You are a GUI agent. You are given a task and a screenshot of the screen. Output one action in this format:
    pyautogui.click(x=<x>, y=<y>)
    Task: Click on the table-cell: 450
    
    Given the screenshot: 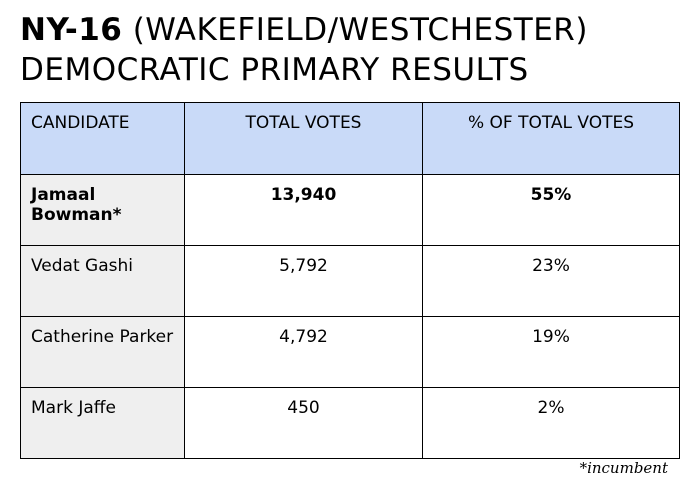 What is the action you would take?
    pyautogui.click(x=303, y=423)
    